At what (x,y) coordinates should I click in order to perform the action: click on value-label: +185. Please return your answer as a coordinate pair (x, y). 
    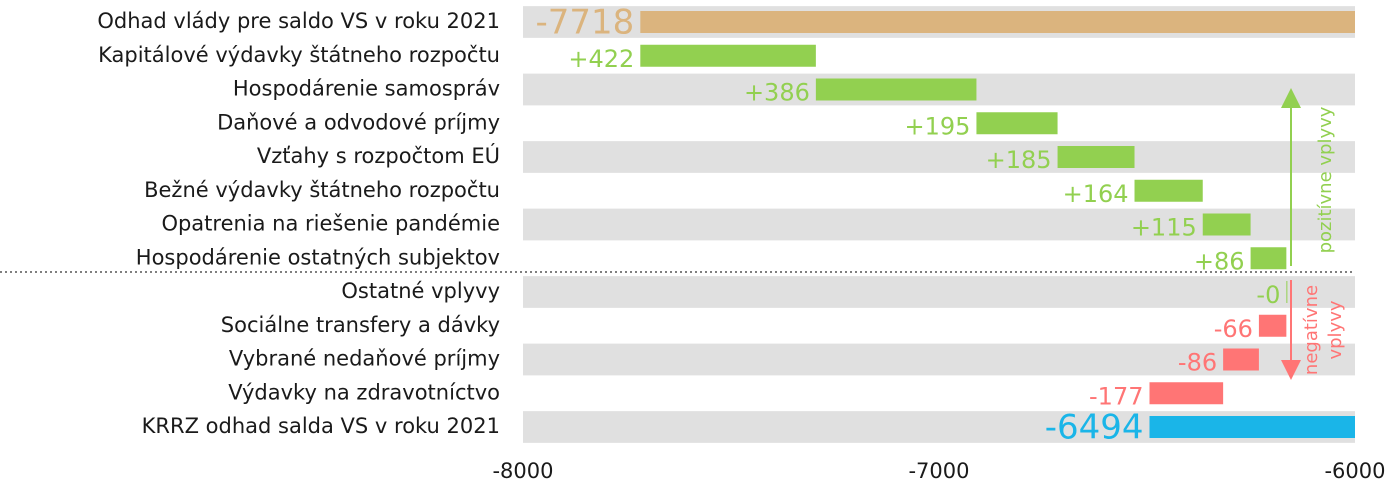
    Looking at the image, I should click on (1019, 160).